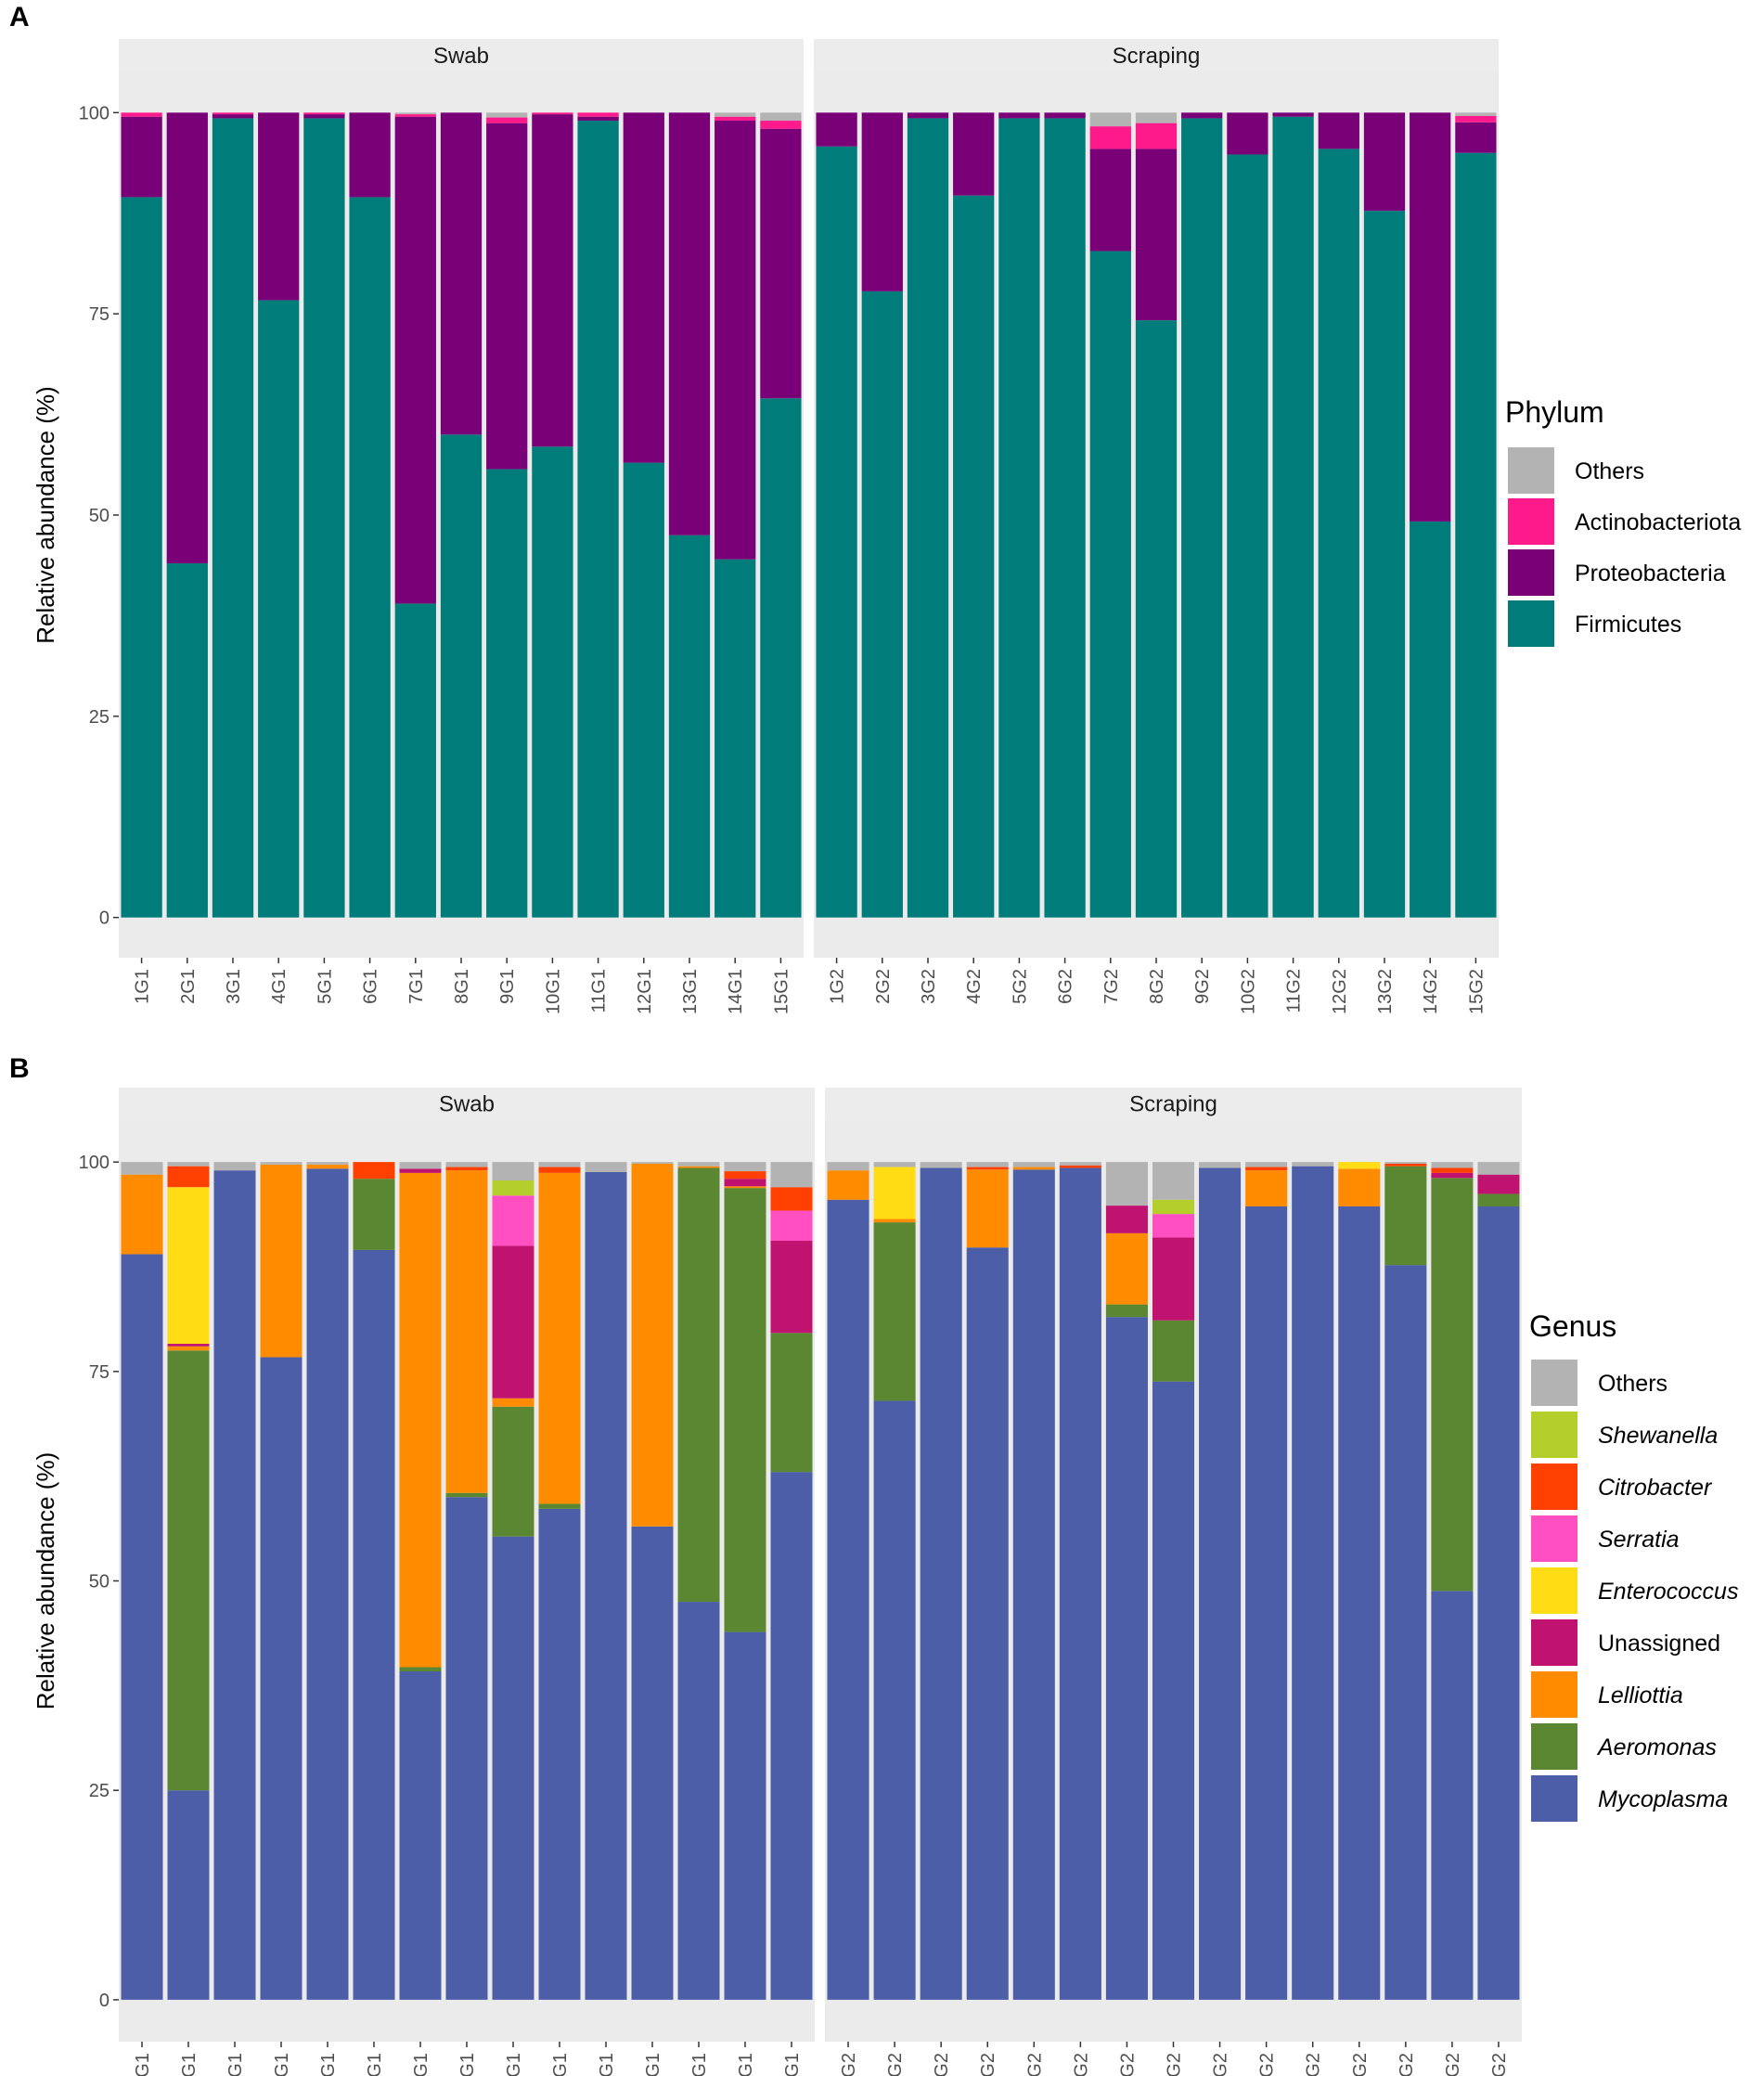 The height and width of the screenshot is (2076, 1764). What do you see at coordinates (553, 113) in the screenshot?
I see `bar-segment-10G1-actinobacteriota` at bounding box center [553, 113].